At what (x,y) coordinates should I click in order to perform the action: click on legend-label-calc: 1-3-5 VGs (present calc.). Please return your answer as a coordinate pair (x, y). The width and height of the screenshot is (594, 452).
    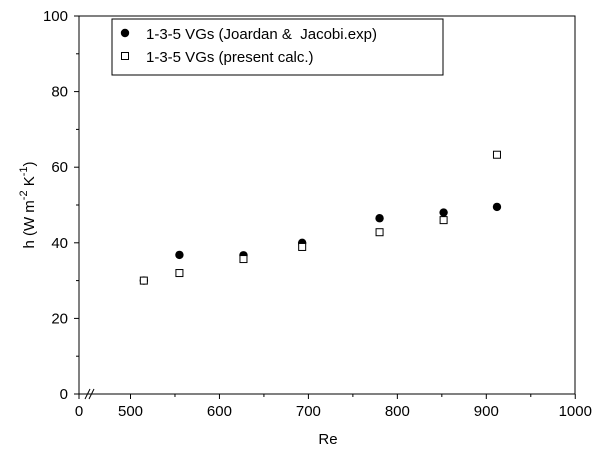
    Looking at the image, I should click on (230, 57).